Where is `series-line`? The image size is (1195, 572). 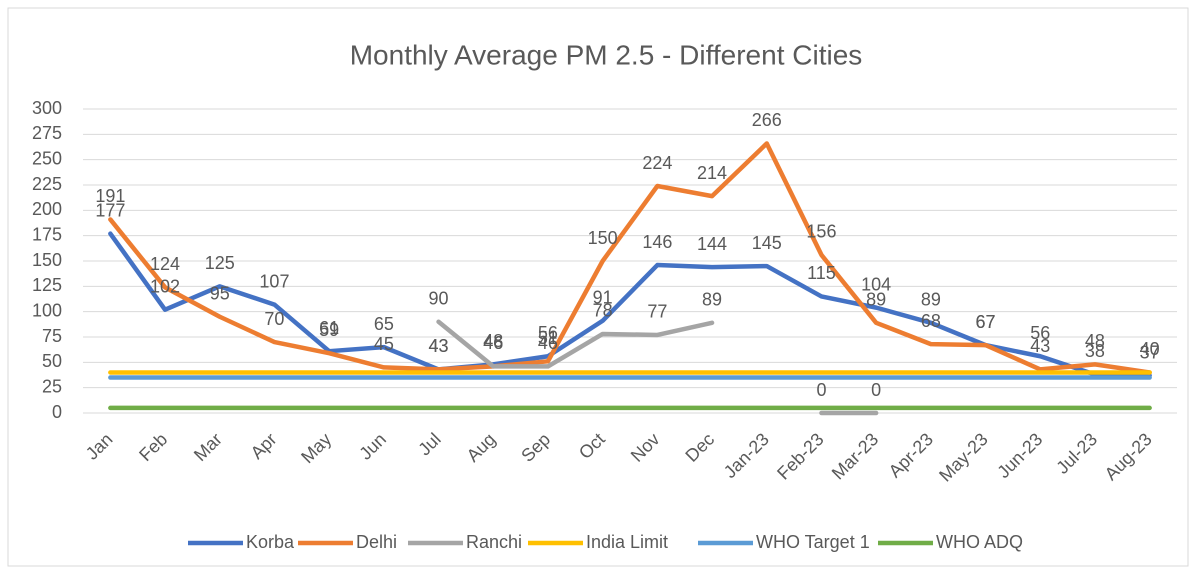 series-line is located at coordinates (657, 367).